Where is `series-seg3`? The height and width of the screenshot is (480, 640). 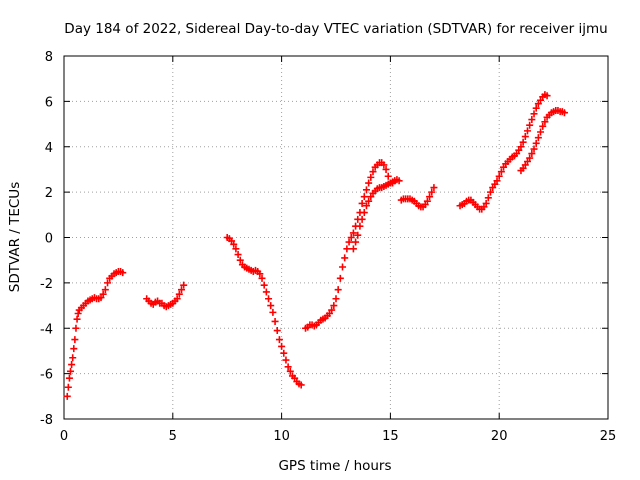
series-seg3 is located at coordinates (264, 311).